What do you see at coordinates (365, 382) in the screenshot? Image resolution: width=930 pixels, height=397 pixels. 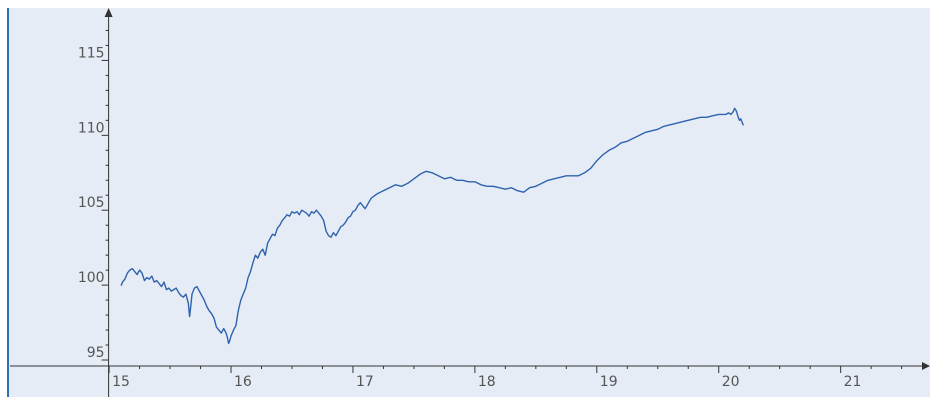 I see `x-tick-label: 17` at bounding box center [365, 382].